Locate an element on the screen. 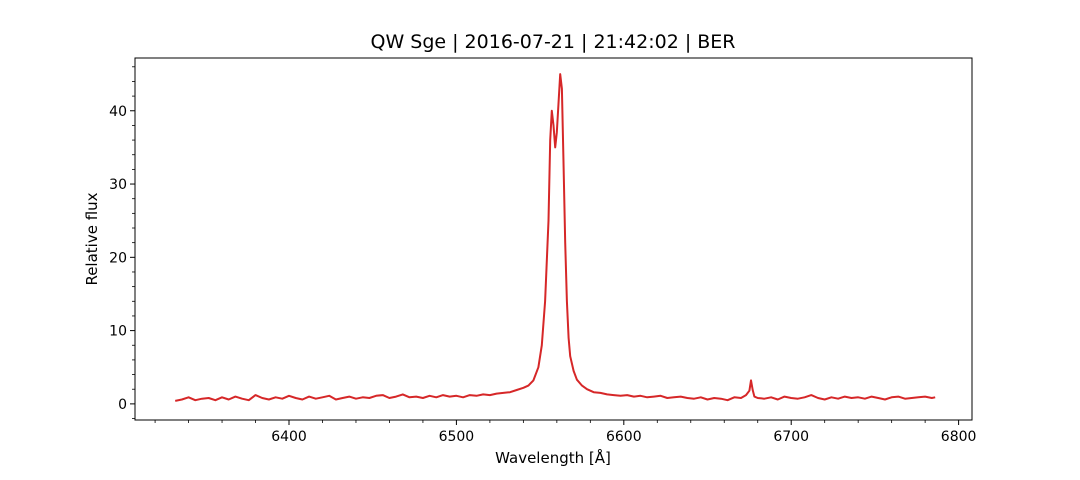 The height and width of the screenshot is (480, 1080). y-tick-label-40: 40 is located at coordinates (118, 112).